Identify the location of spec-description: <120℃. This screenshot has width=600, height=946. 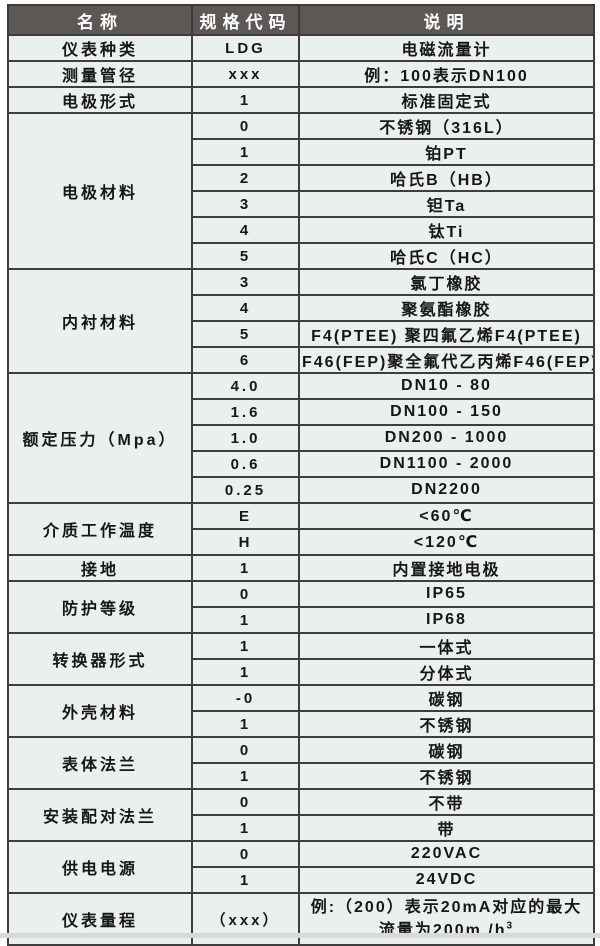
(446, 542).